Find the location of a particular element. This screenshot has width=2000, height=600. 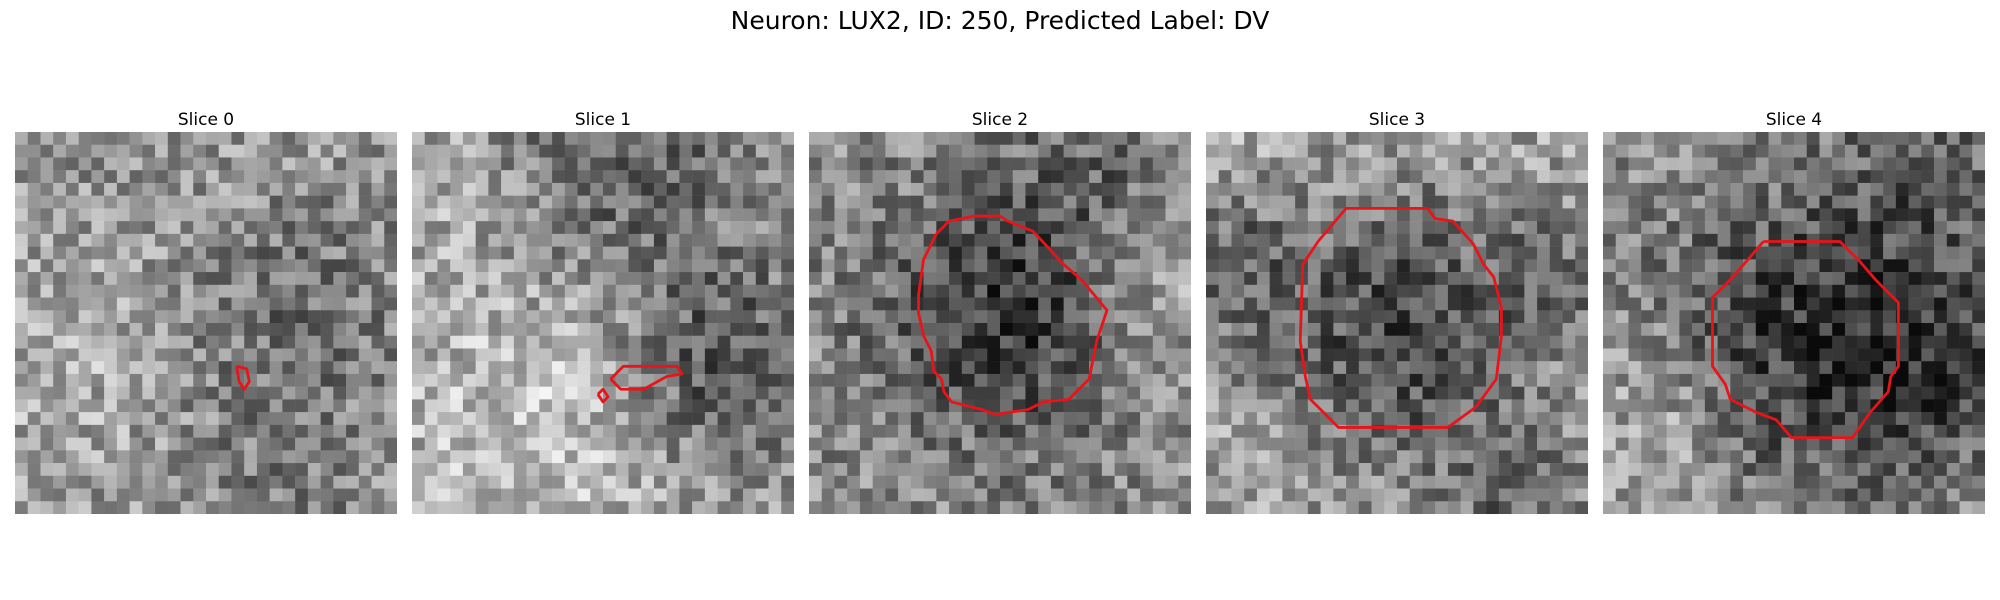

slice-panel-2: Slice 2 is located at coordinates (1000, 311).